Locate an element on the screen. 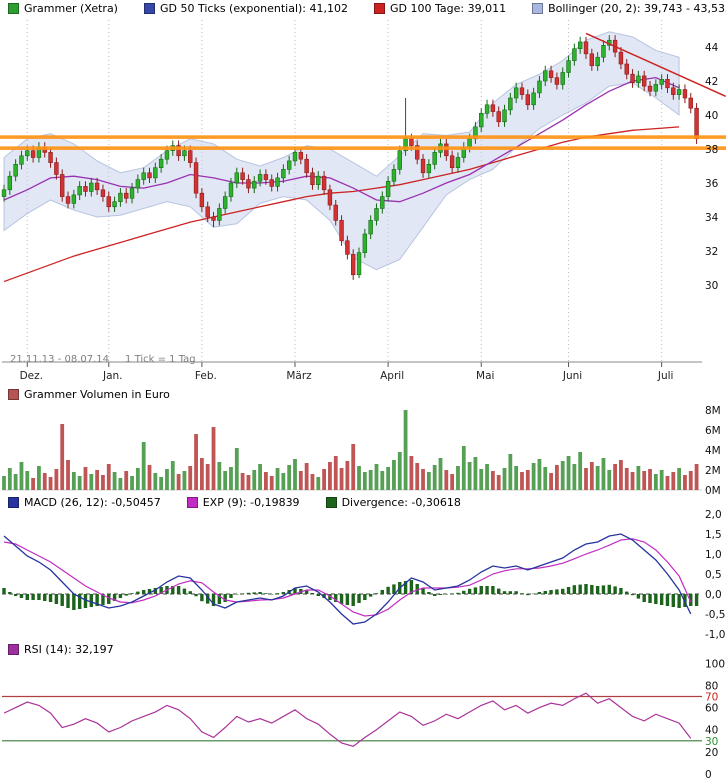 The image size is (726, 784). svg-text: 36 is located at coordinates (712, 184).